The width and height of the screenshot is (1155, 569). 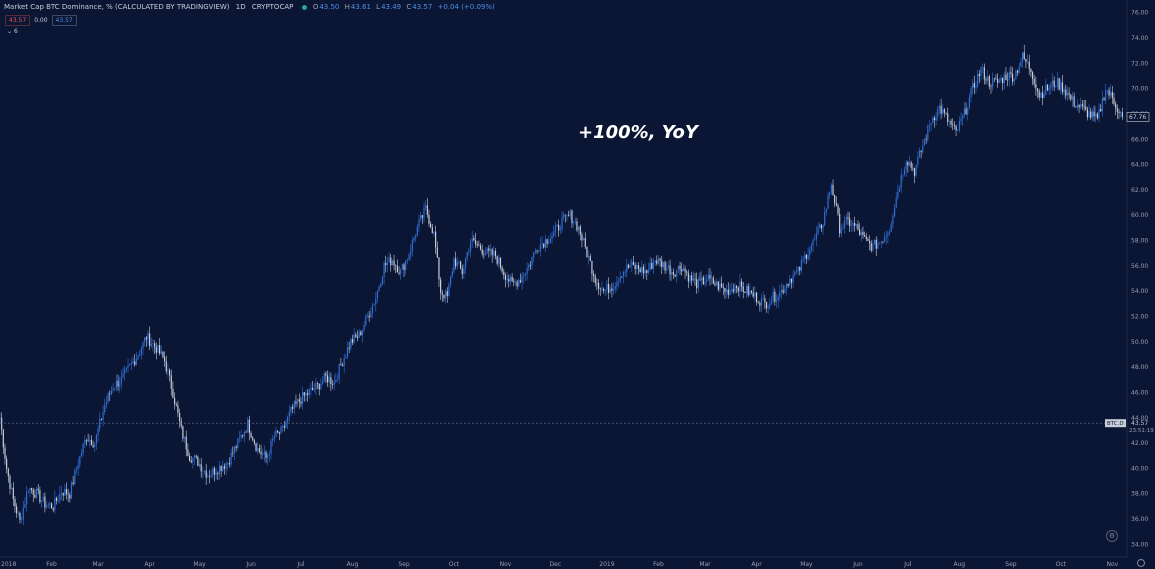 I want to click on current-price-marker: 67.76, so click(x=1138, y=117).